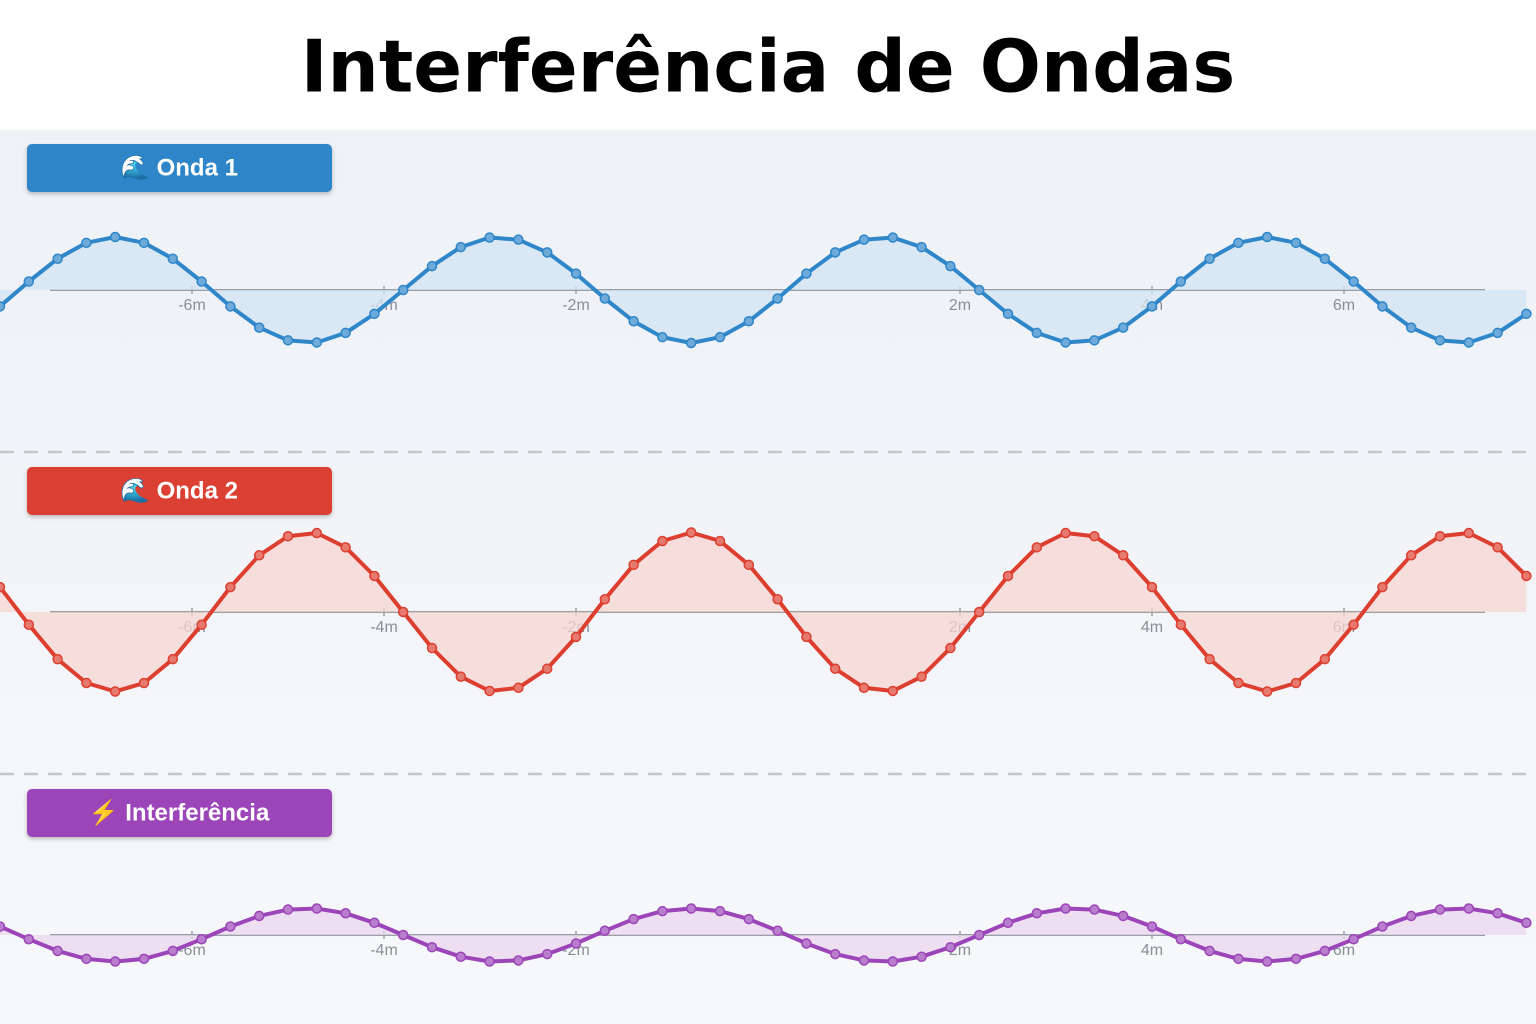  What do you see at coordinates (192, 305) in the screenshot?
I see `x-tick-label: -6m` at bounding box center [192, 305].